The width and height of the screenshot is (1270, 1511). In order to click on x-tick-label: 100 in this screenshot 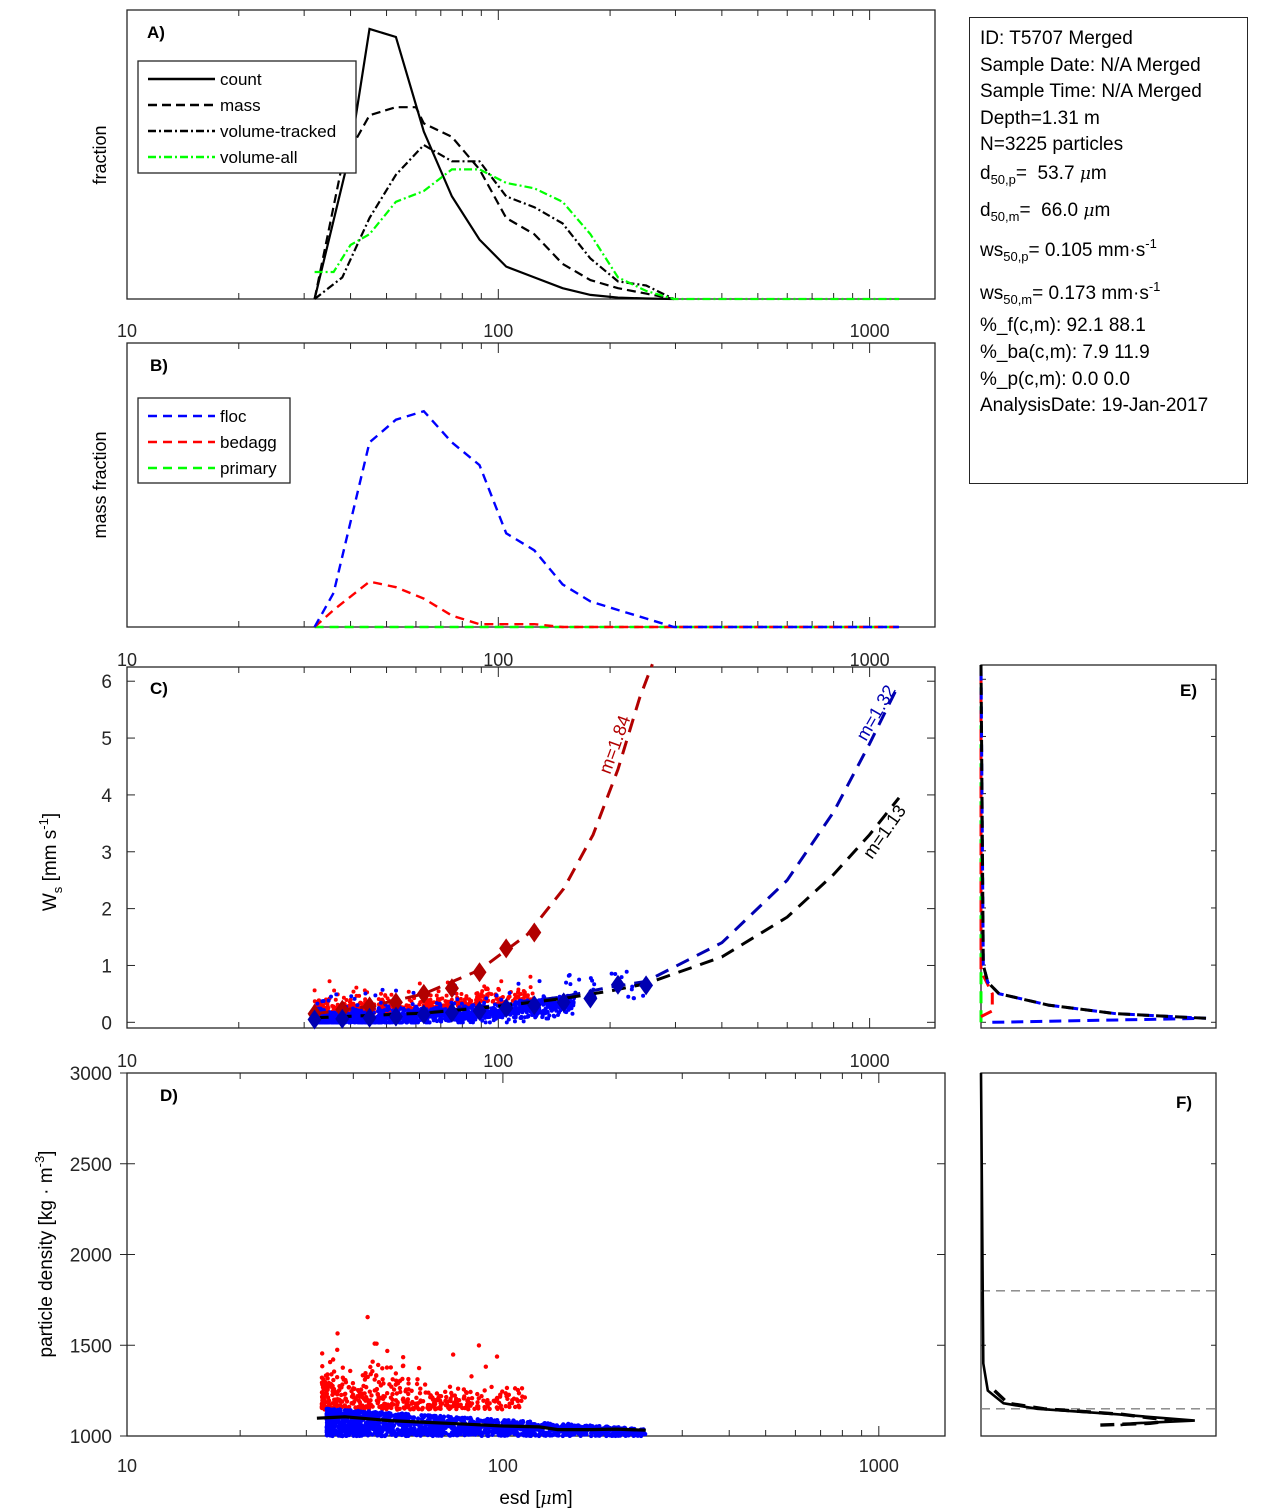, I will do `click(498, 331)`.